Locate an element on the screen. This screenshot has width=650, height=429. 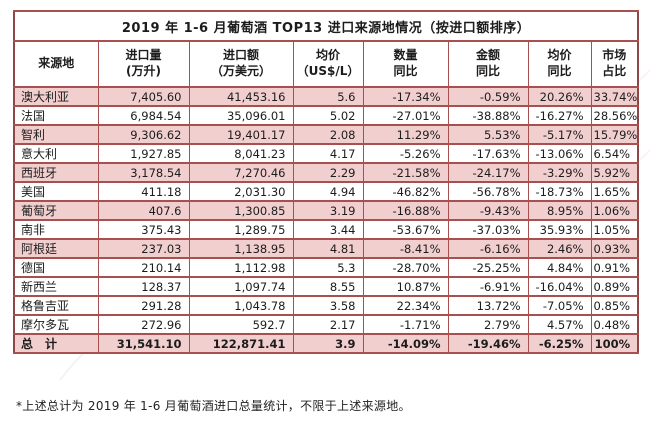
qty-yoy-cell: 11.29% is located at coordinates (405, 134).